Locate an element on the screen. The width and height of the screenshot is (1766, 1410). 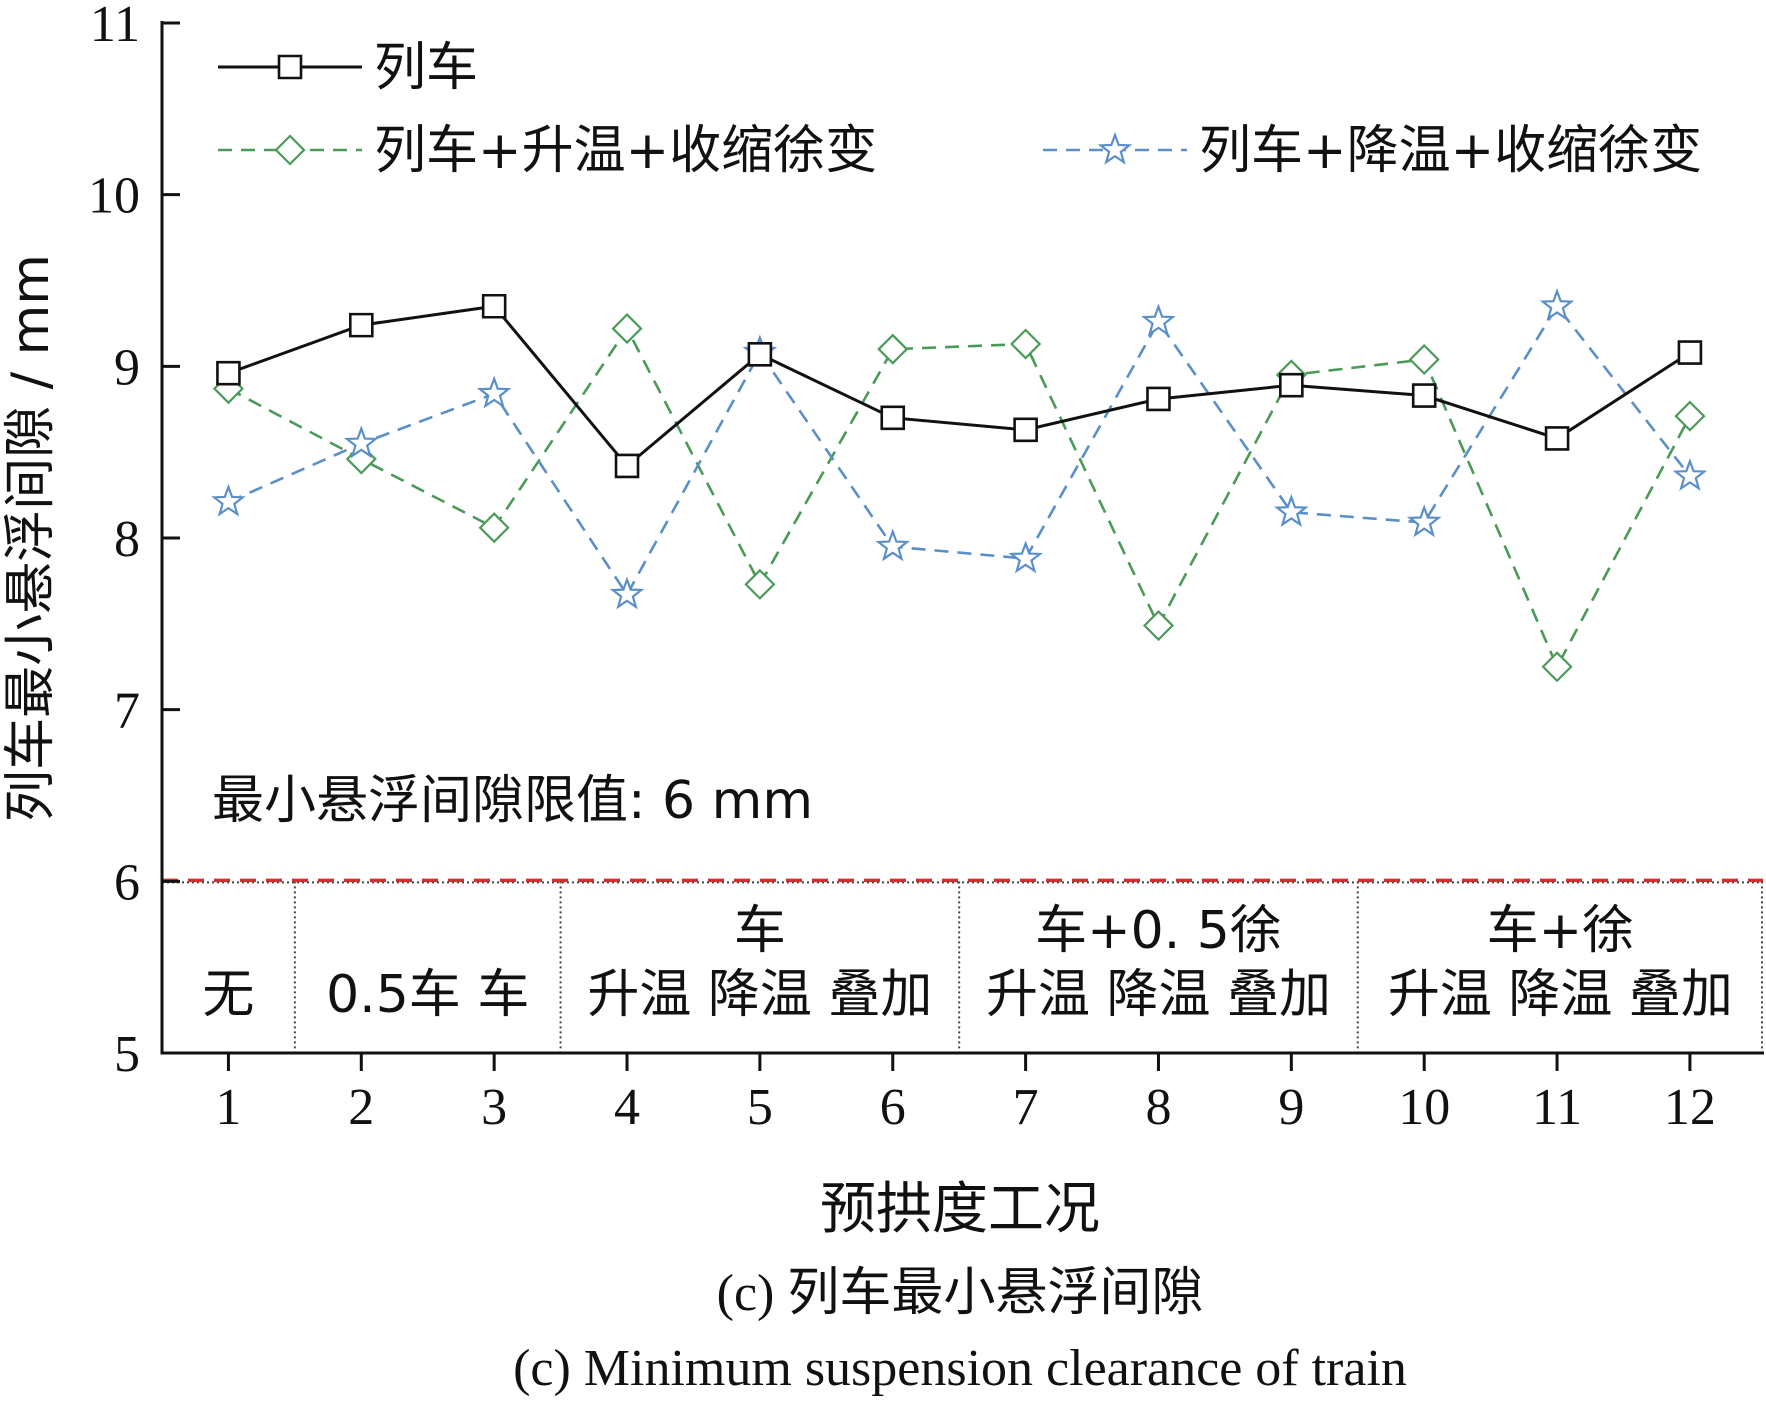
legend-entry-3: 列车+降温+收缩徐变 is located at coordinates (1372, 151).